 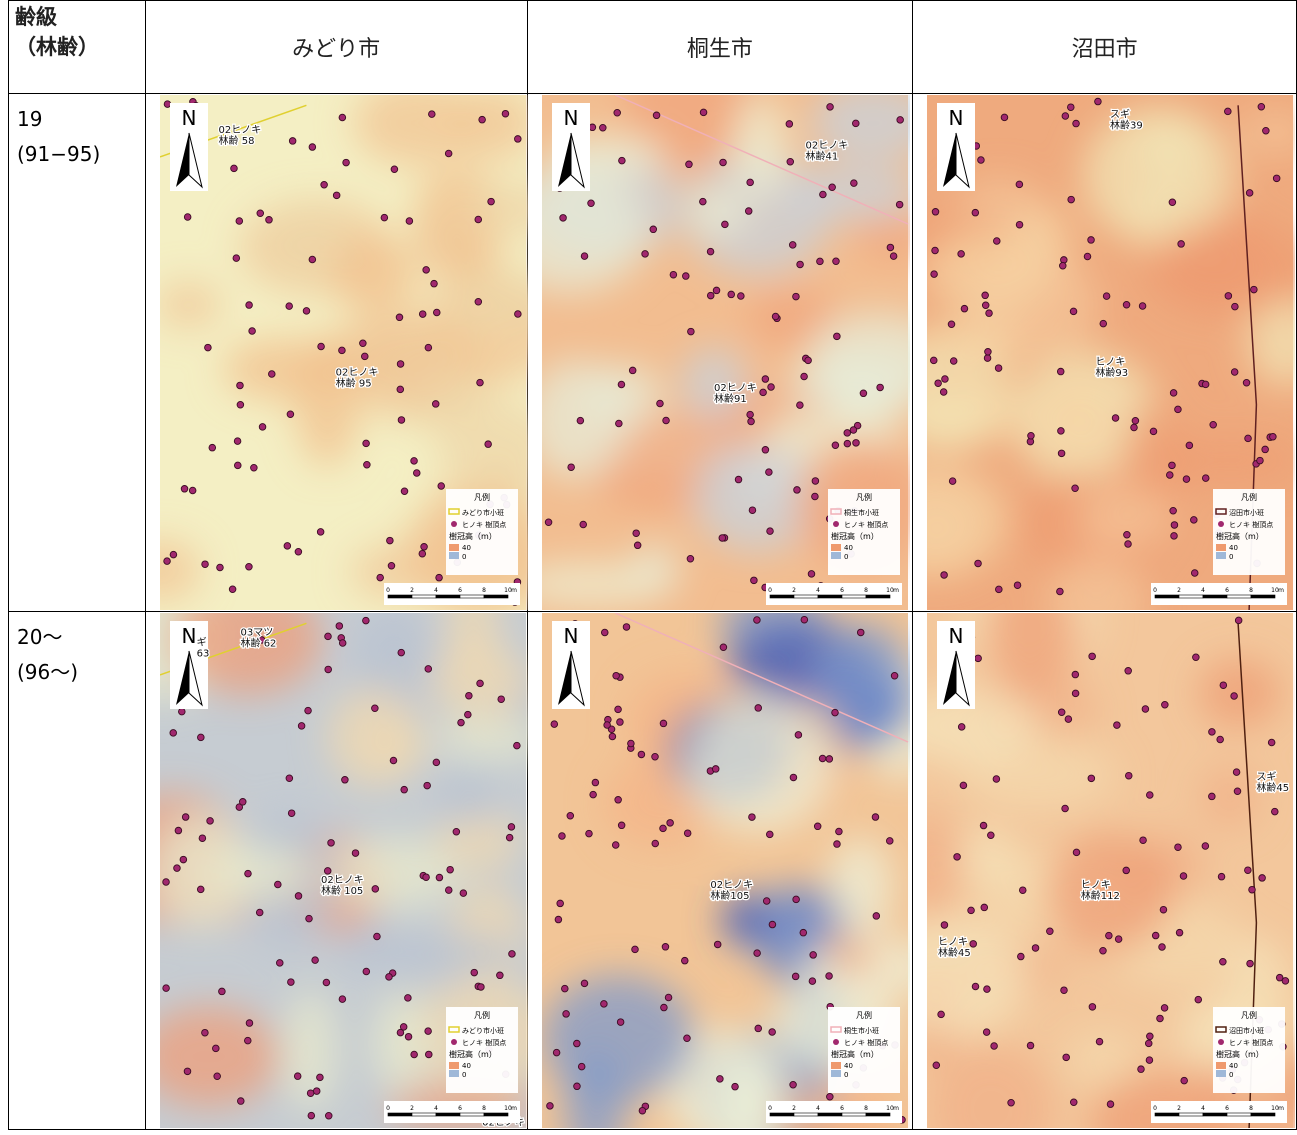 What do you see at coordinates (720, 47) in the screenshot?
I see `header-cell: 桐生市` at bounding box center [720, 47].